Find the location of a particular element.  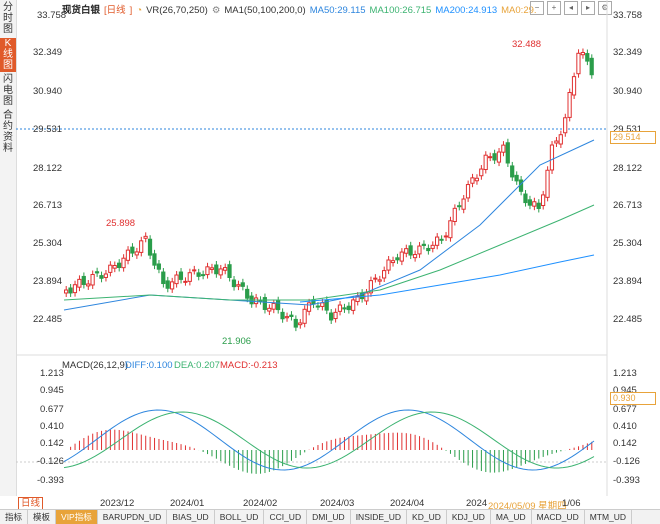

macd-label: 1.213 is located at coordinates (625, 373).